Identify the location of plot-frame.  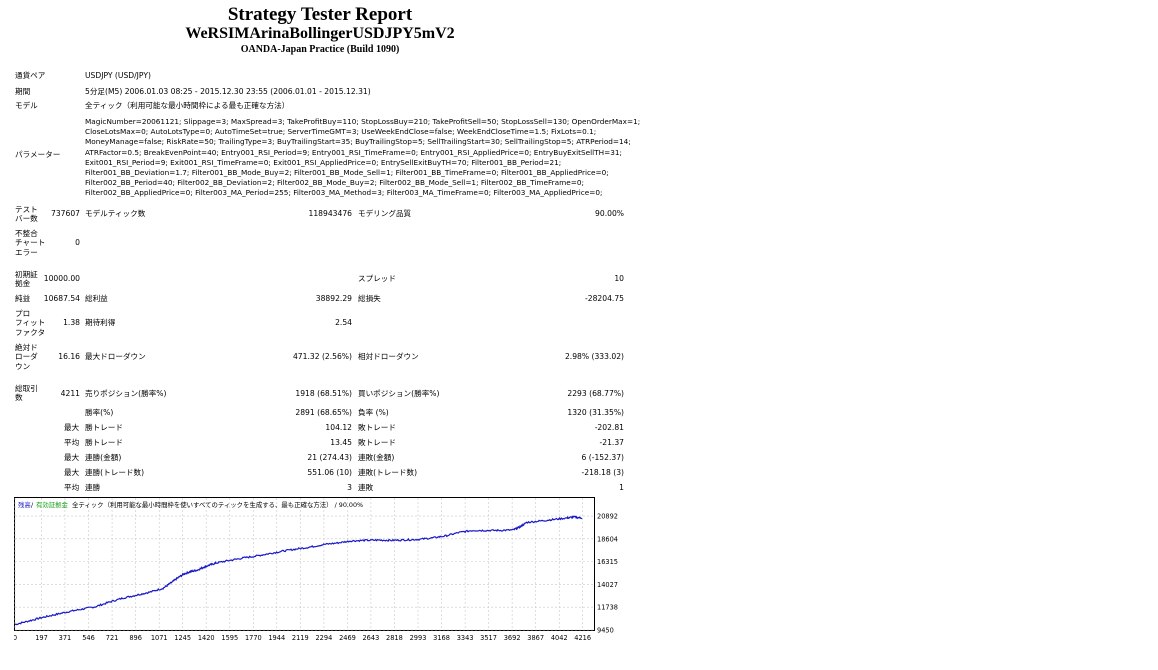
(304, 564).